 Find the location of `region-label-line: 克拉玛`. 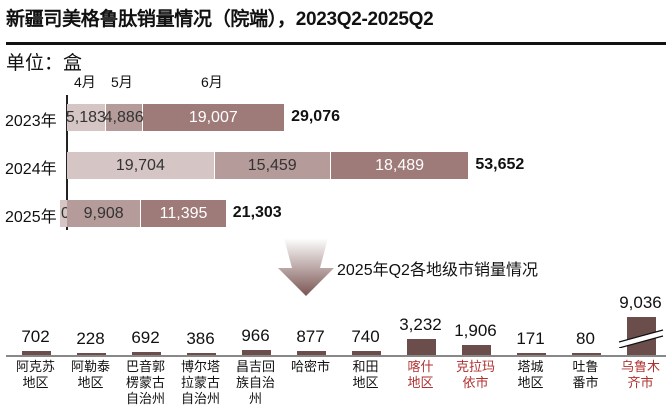

region-label-line: 克拉玛 is located at coordinates (475, 366).